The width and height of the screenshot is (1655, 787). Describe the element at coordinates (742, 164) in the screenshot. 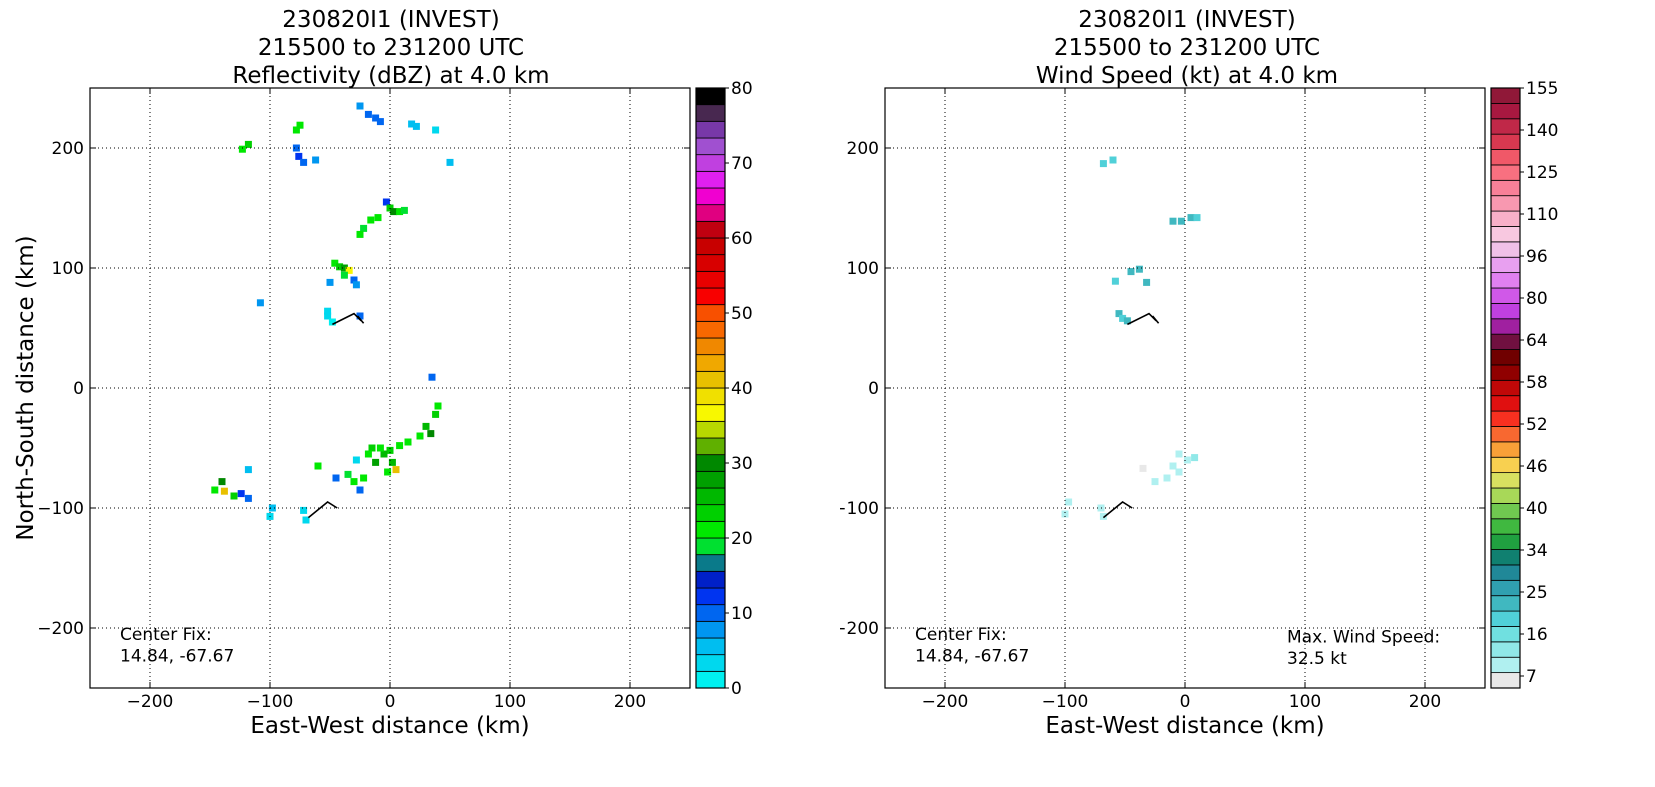

I see `colorbar-tick-label: 70` at that location.